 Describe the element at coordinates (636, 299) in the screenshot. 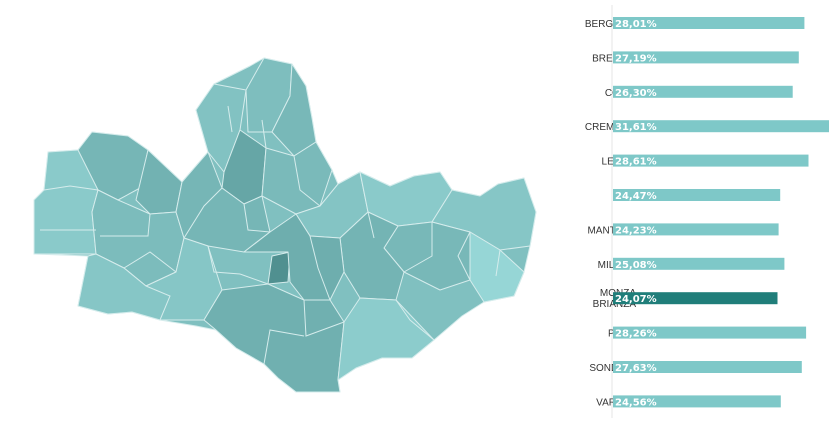

I see `bar-value-label: 24,07%` at that location.